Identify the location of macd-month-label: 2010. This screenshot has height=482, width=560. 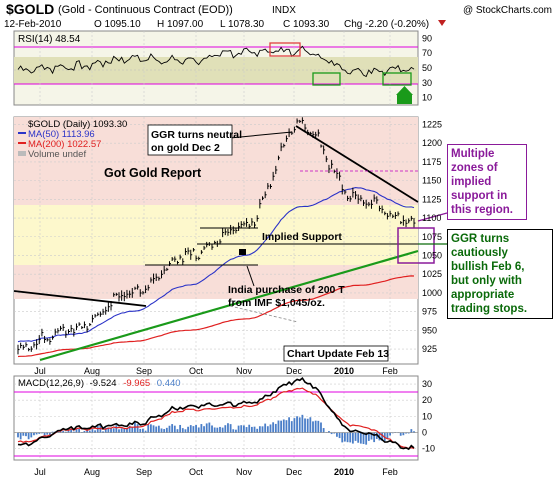
(344, 472).